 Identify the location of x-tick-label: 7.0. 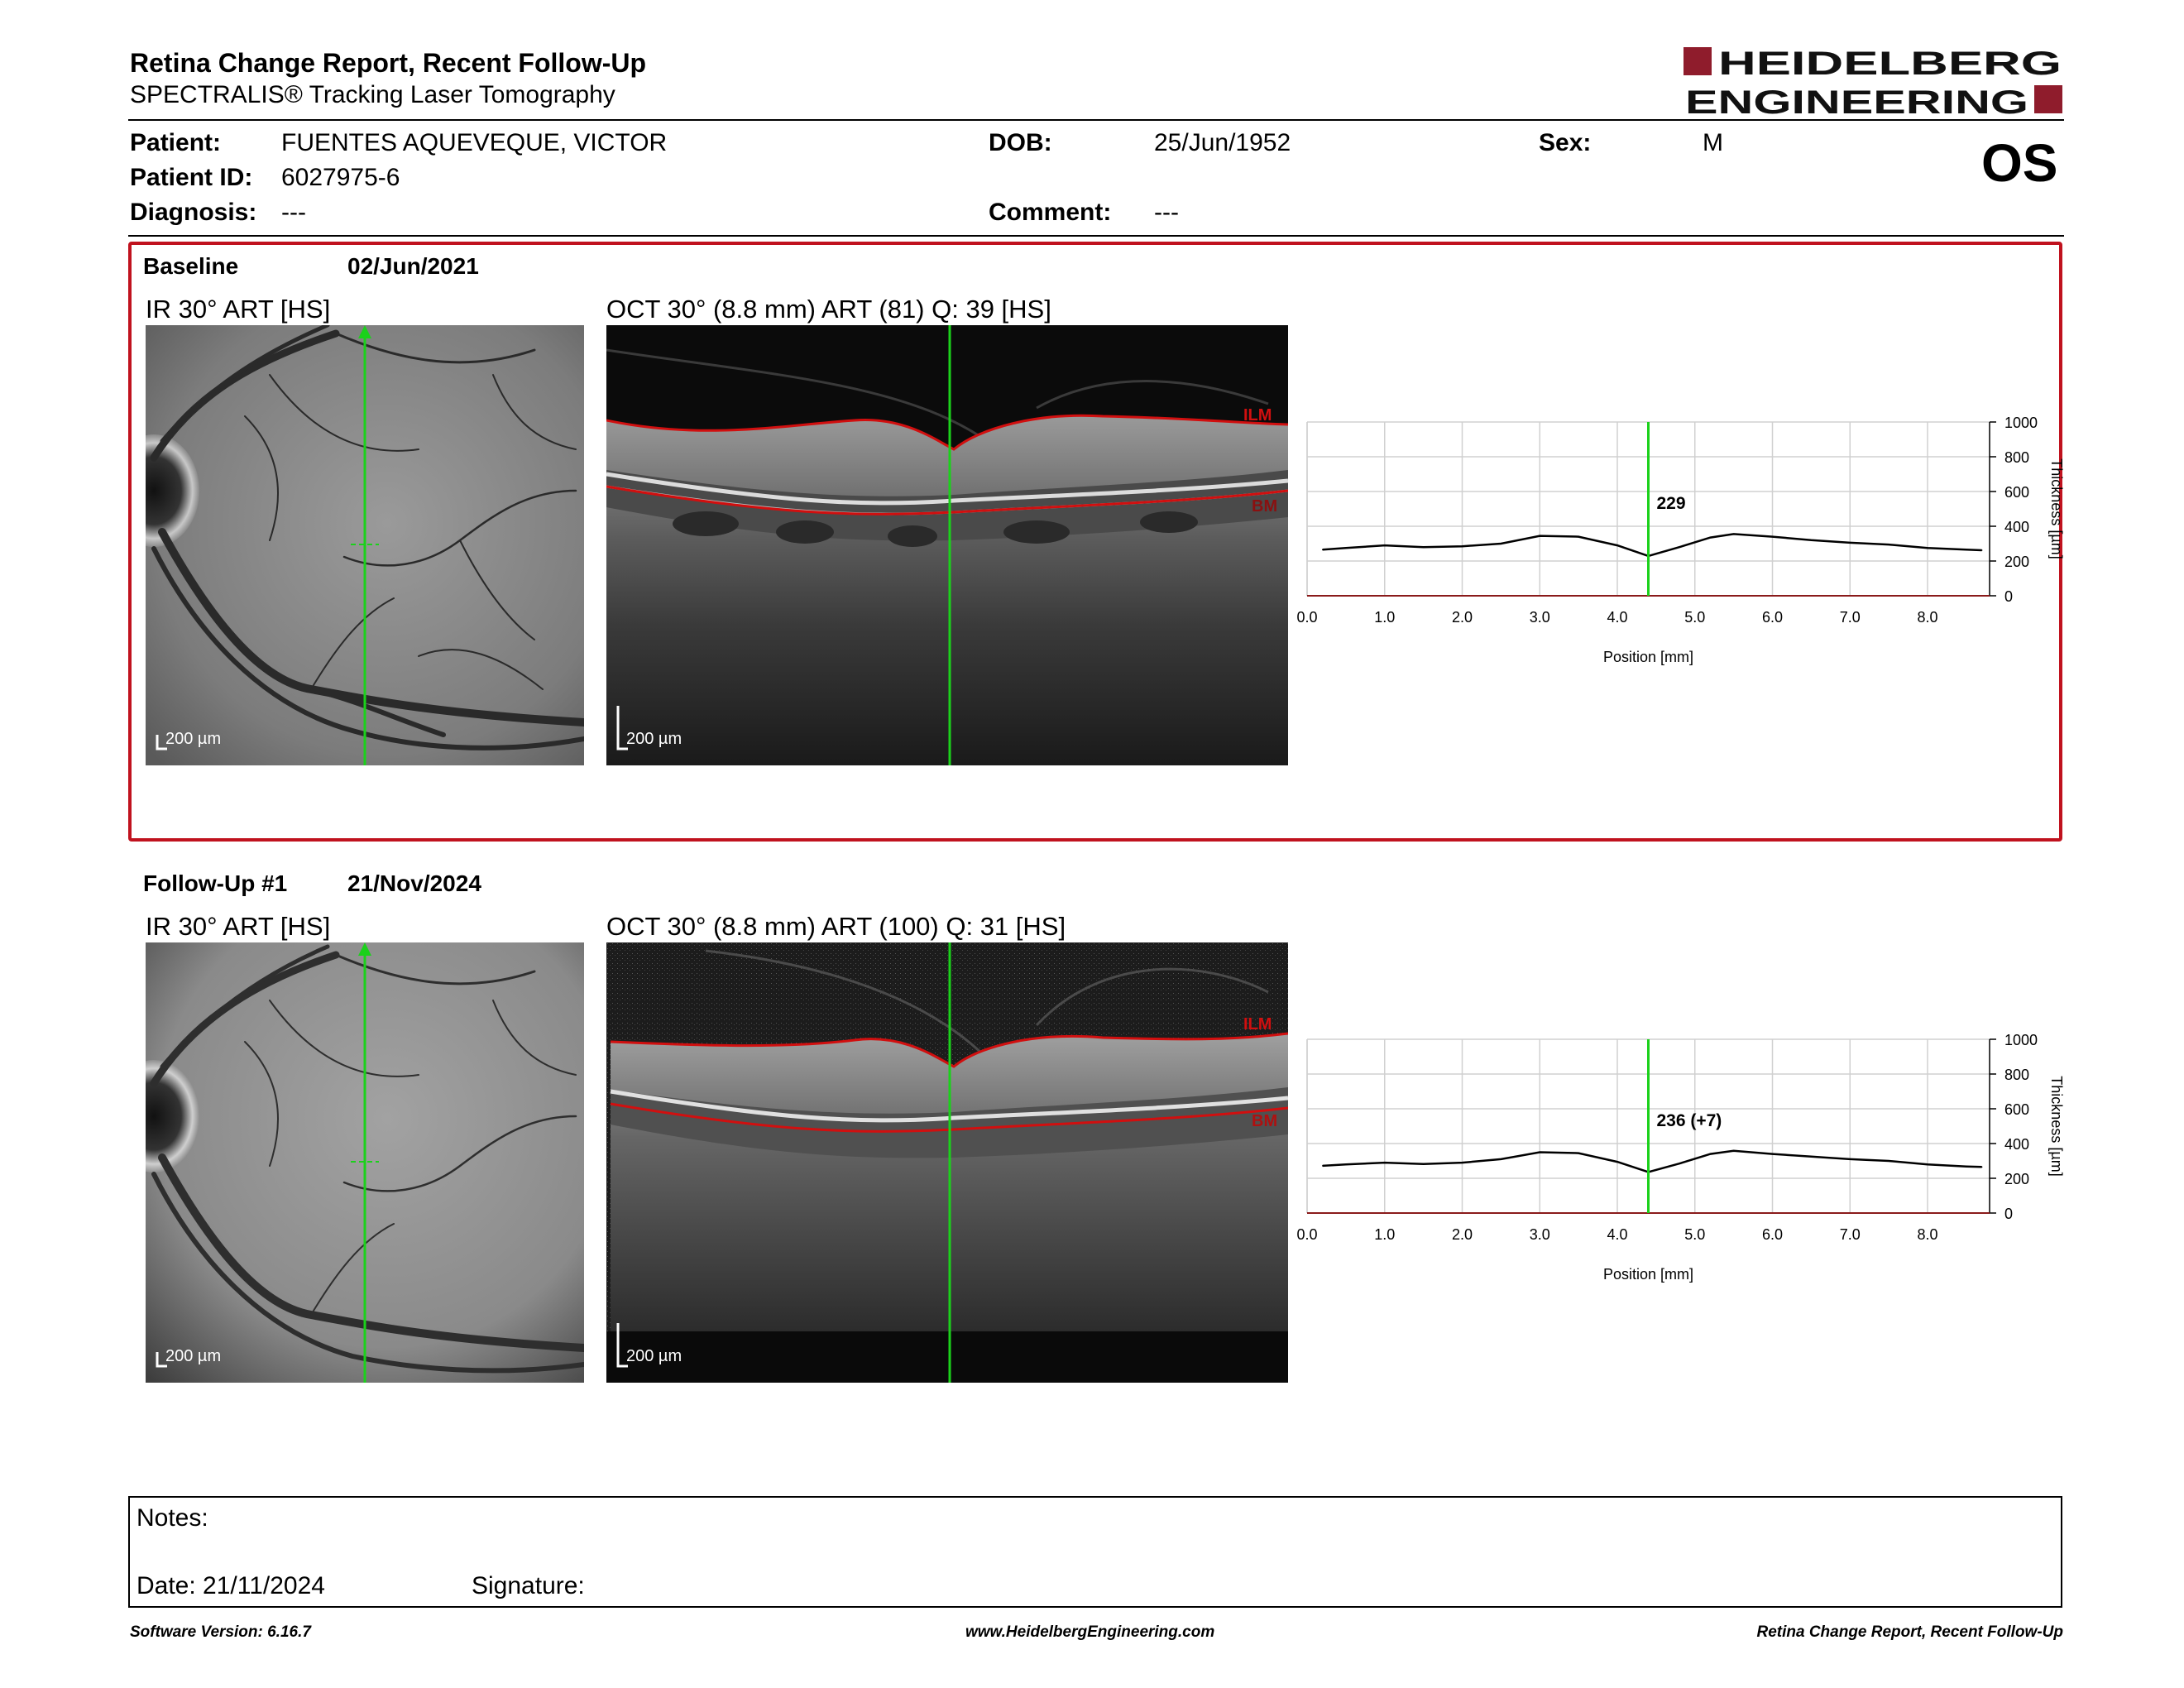
(1850, 1234).